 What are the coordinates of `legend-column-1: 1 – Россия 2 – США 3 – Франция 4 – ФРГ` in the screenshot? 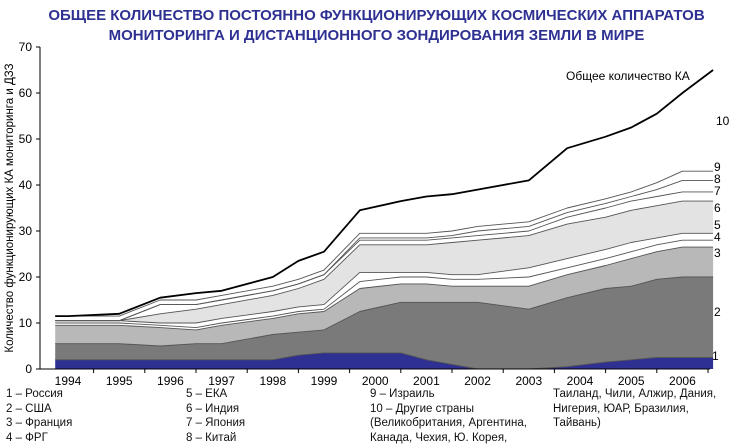 It's located at (39, 416).